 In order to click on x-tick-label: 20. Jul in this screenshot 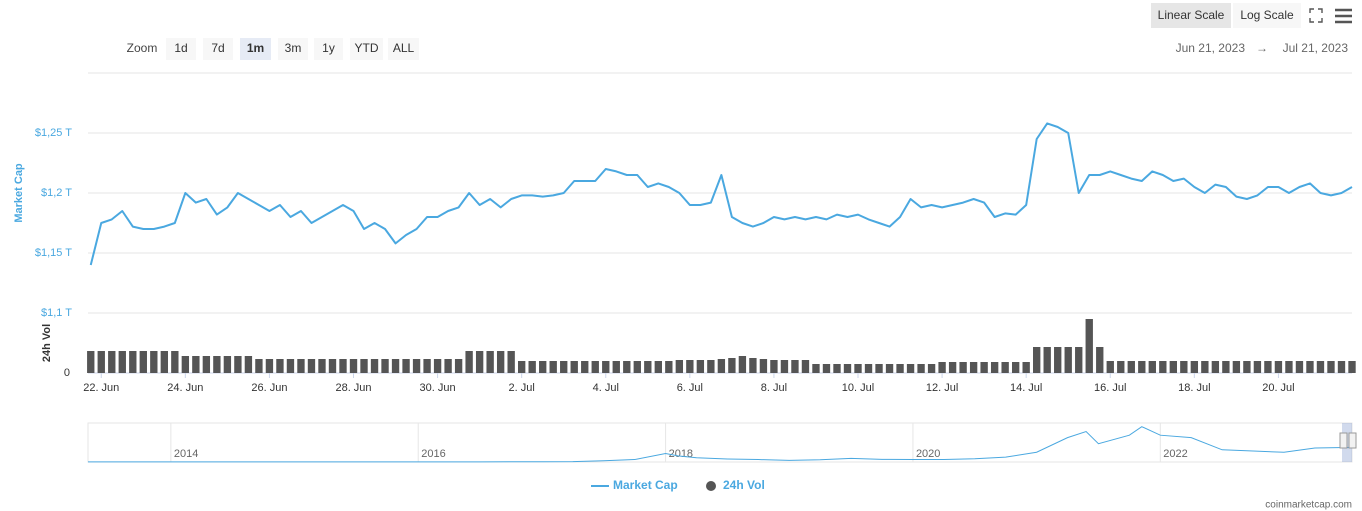, I will do `click(1278, 388)`.